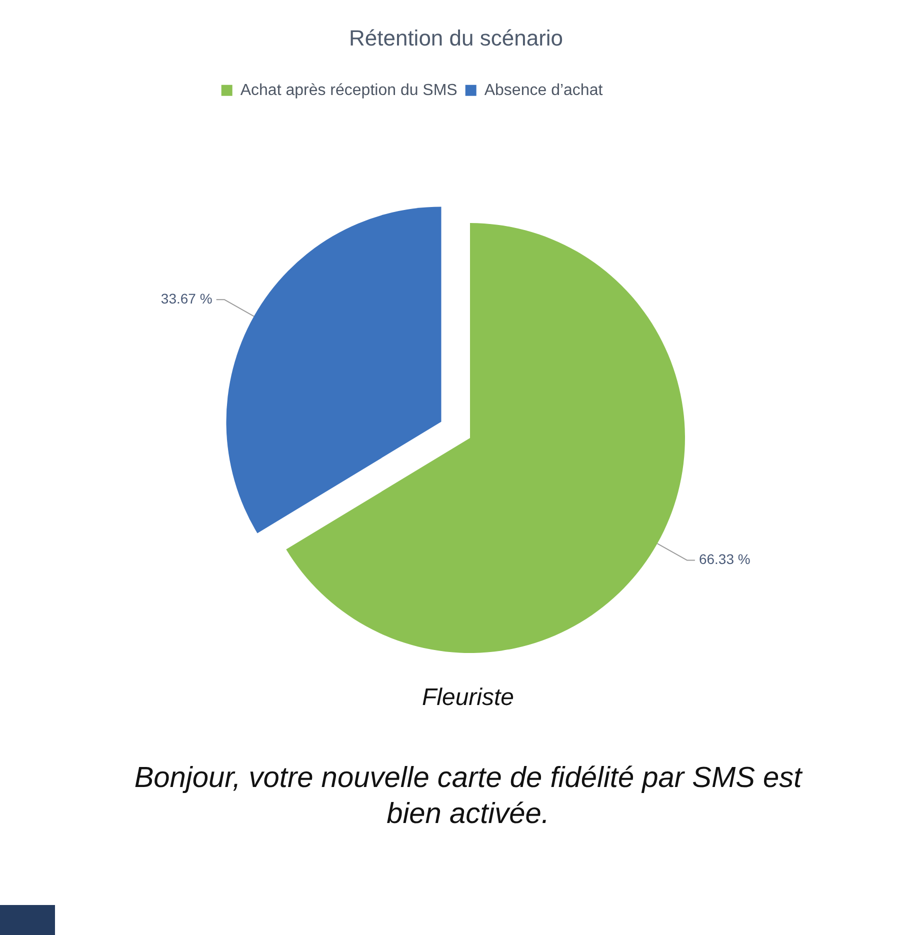 This screenshot has width=899, height=935. What do you see at coordinates (186, 298) in the screenshot?
I see `data-label: 33.67 %` at bounding box center [186, 298].